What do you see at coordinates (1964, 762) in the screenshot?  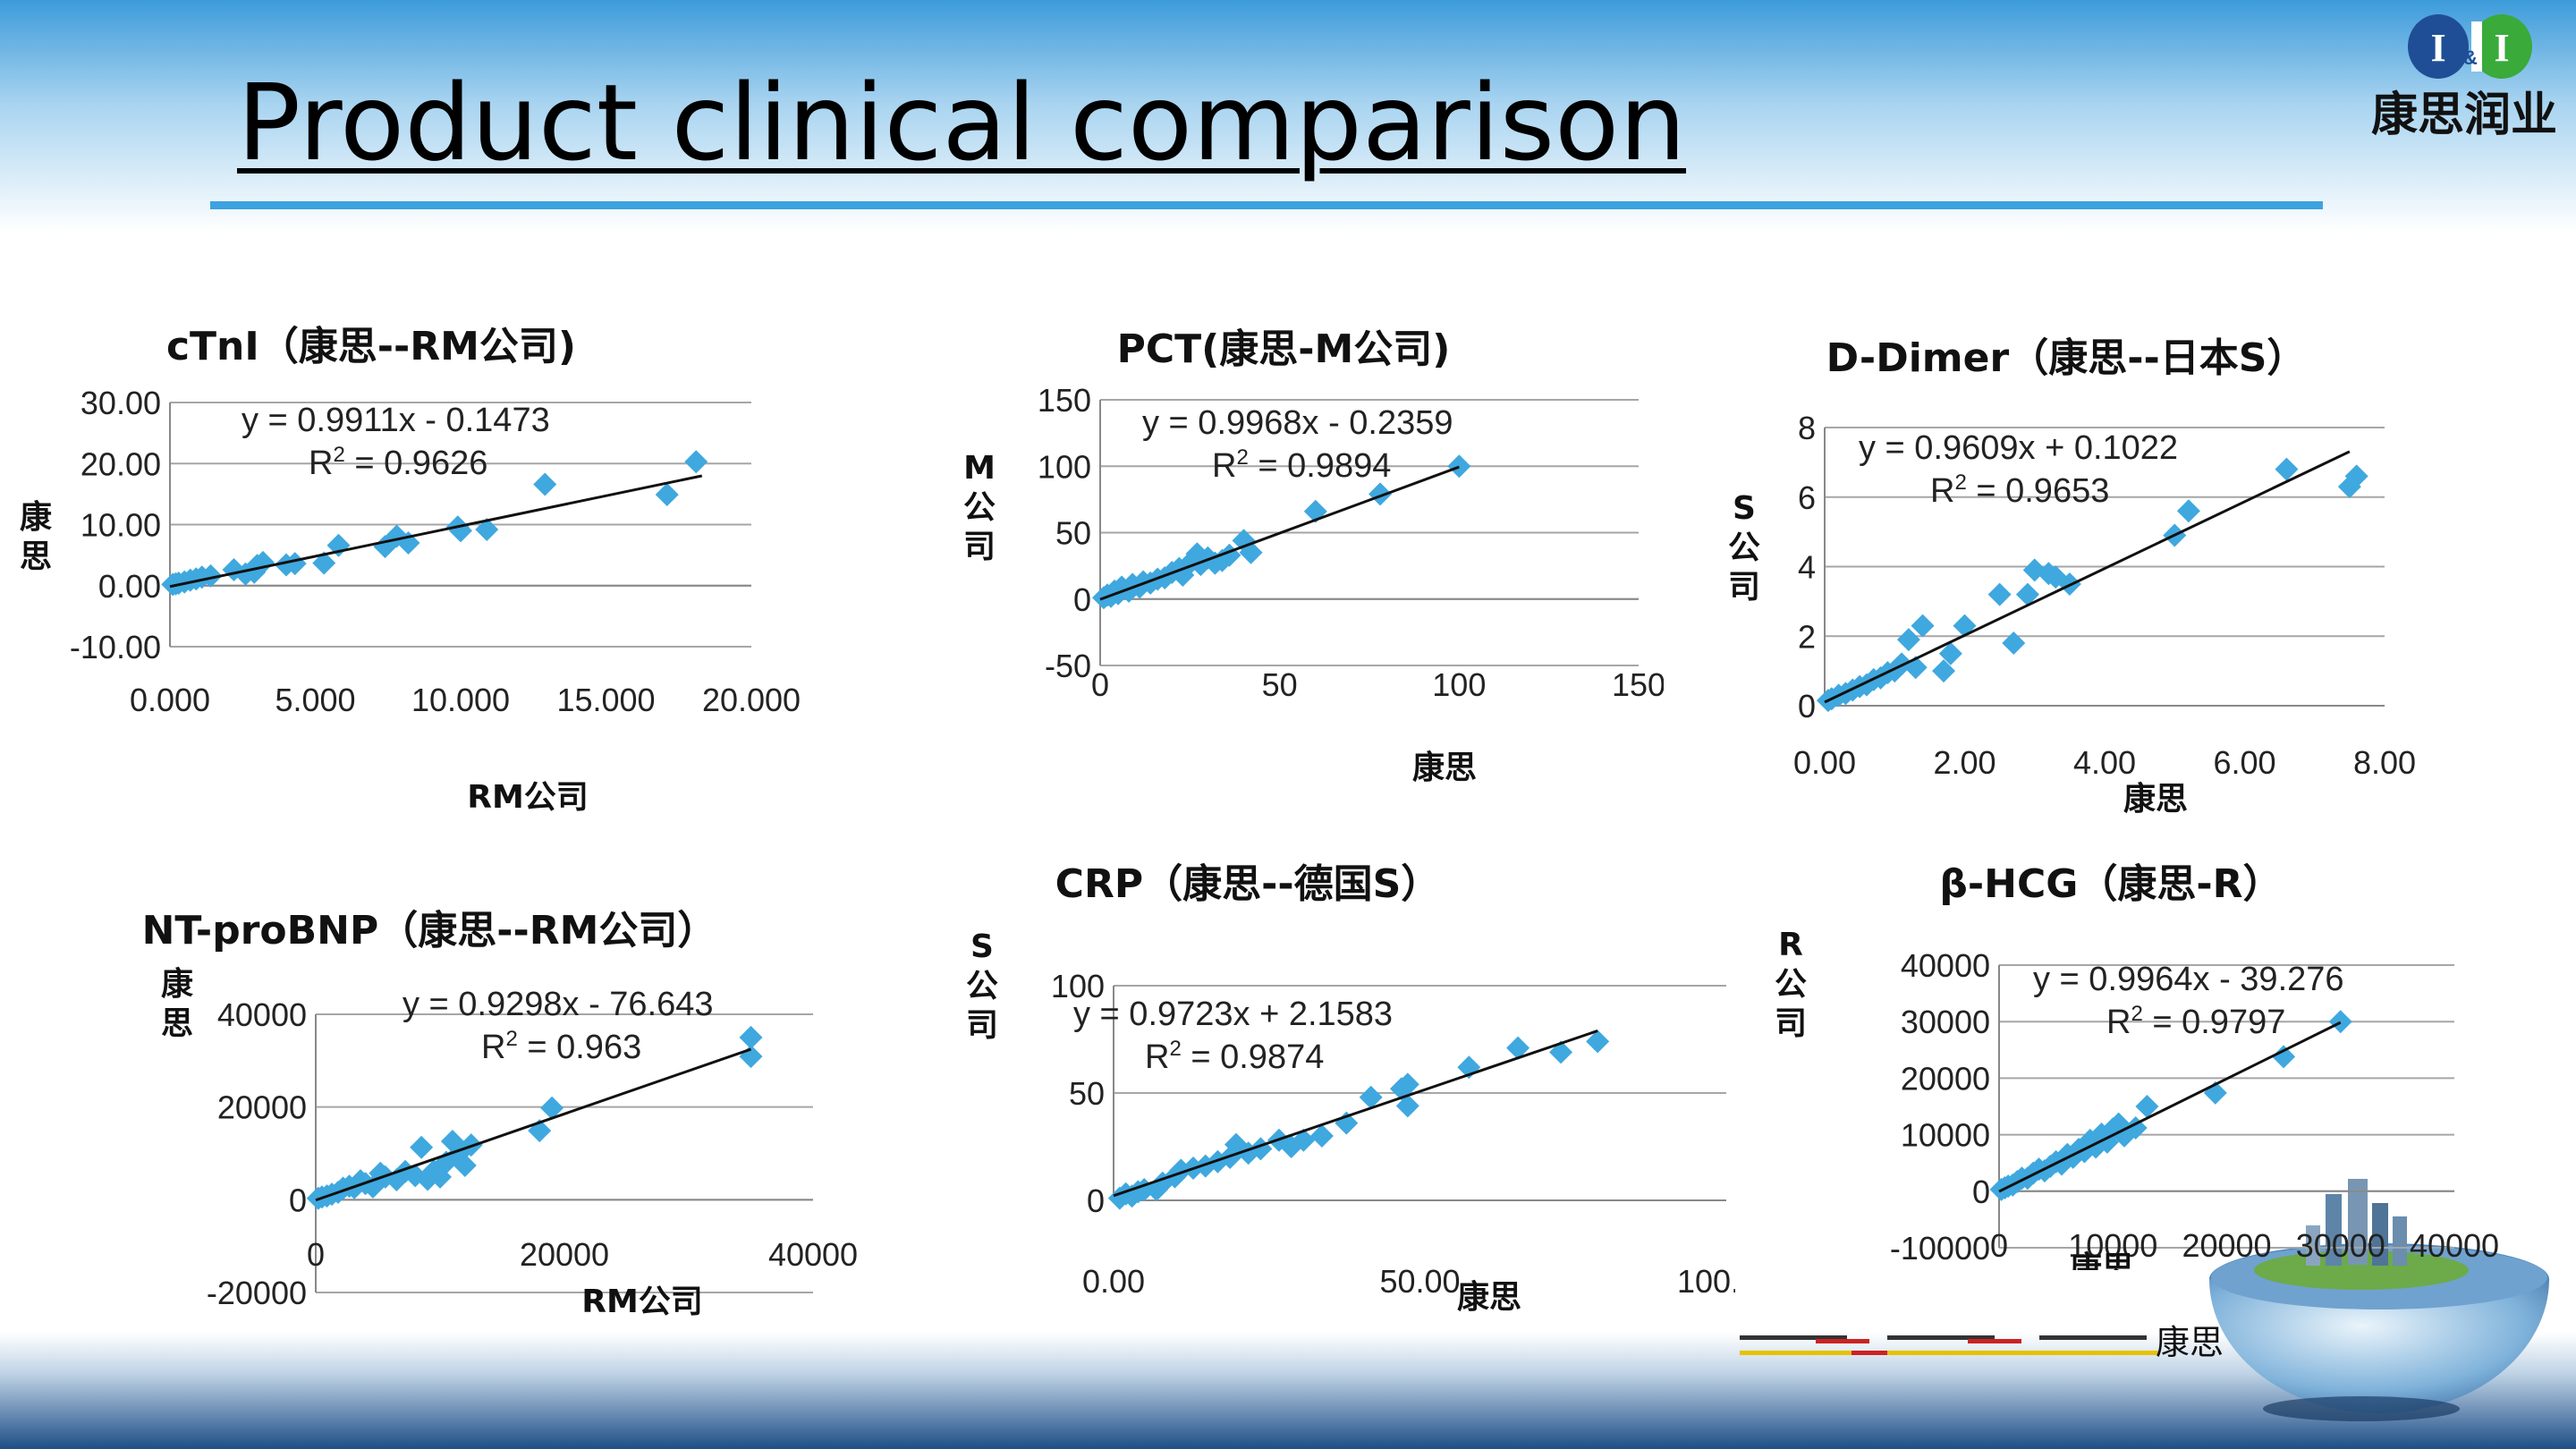 I see `x-tick-label: 2.00` at bounding box center [1964, 762].